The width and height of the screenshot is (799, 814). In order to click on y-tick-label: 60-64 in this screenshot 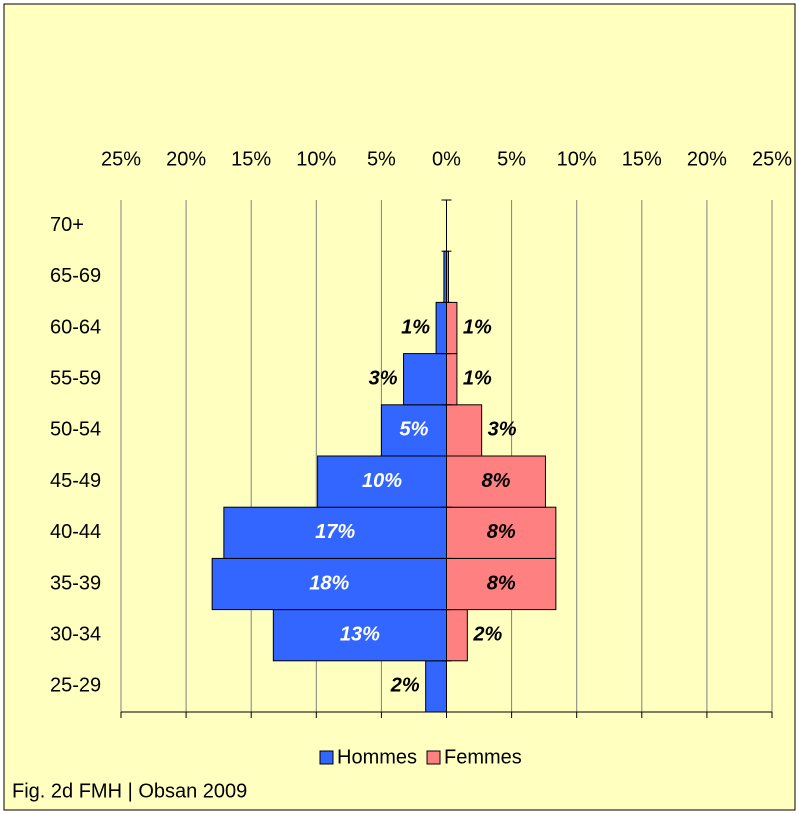, I will do `click(75, 327)`.